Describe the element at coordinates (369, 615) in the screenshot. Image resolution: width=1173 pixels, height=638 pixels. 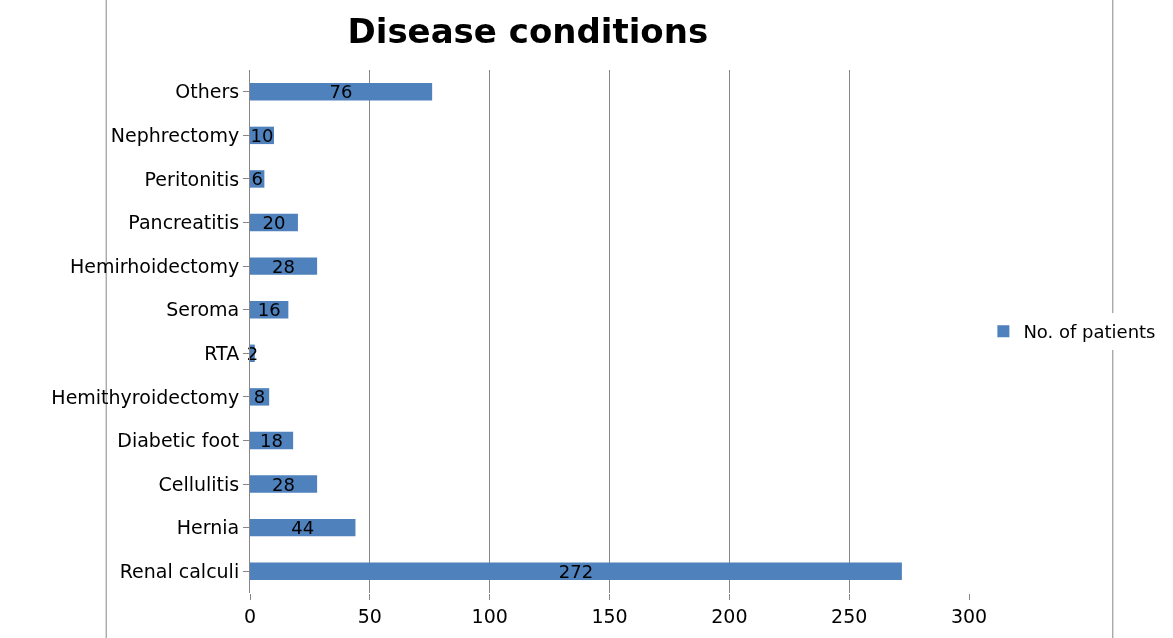
I see `x-tick-label: 50` at that location.